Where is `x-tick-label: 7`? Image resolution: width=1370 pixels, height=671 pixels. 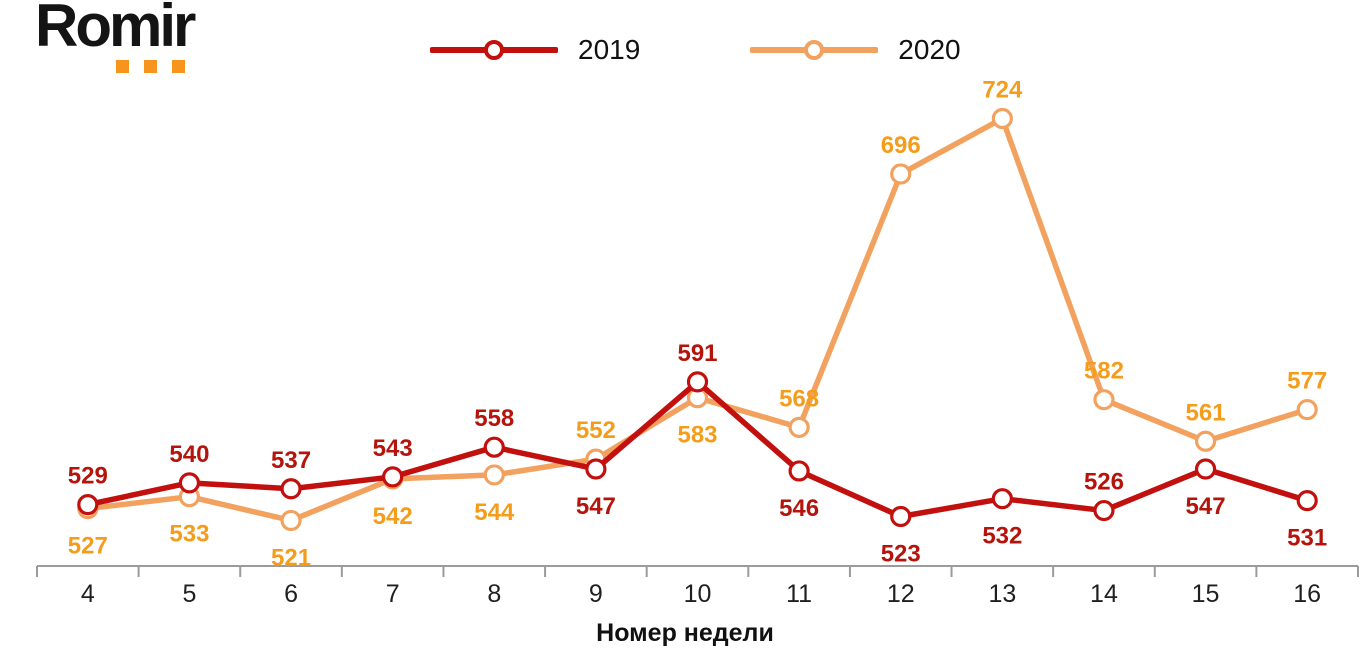 x-tick-label: 7 is located at coordinates (393, 594).